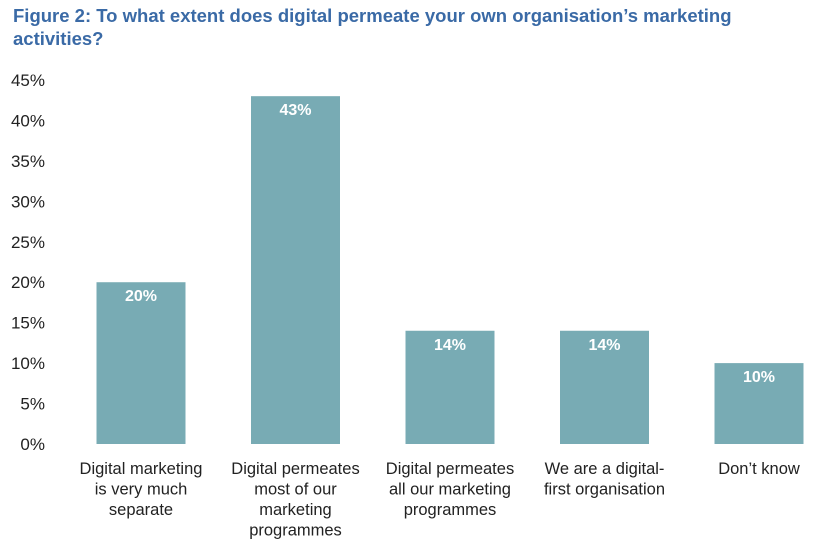  What do you see at coordinates (295, 110) in the screenshot?
I see `data-label: 43%` at bounding box center [295, 110].